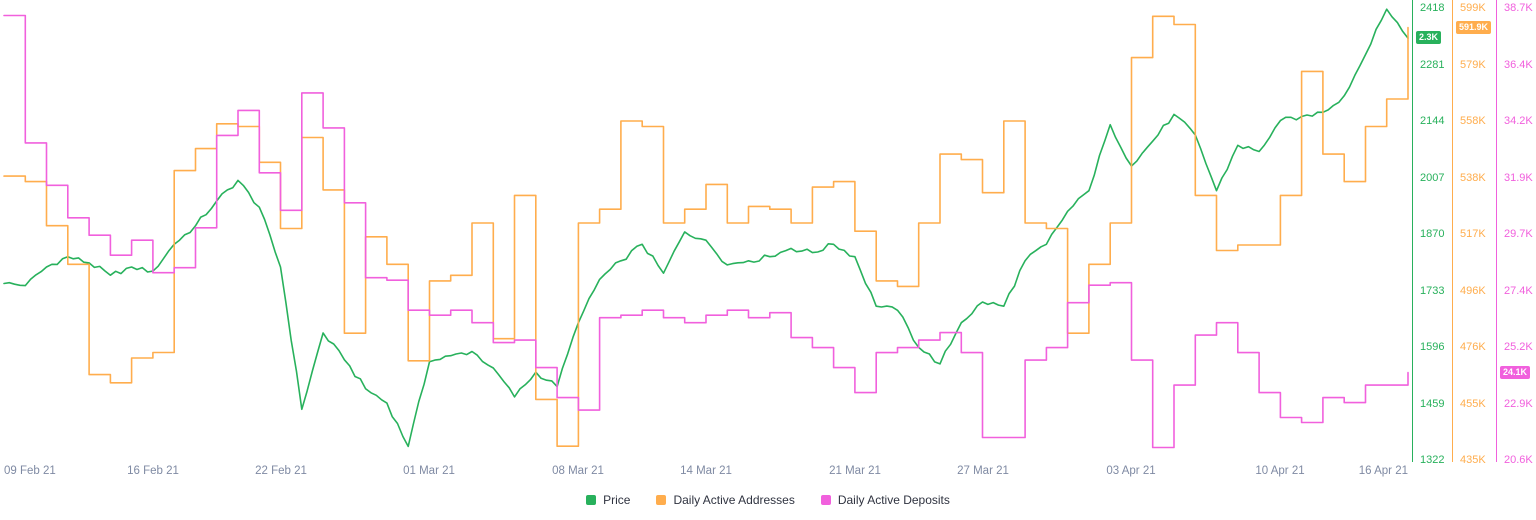 The width and height of the screenshot is (1536, 520). I want to click on legend-item-daily-active-addresses: Daily Active Addresses, so click(725, 500).